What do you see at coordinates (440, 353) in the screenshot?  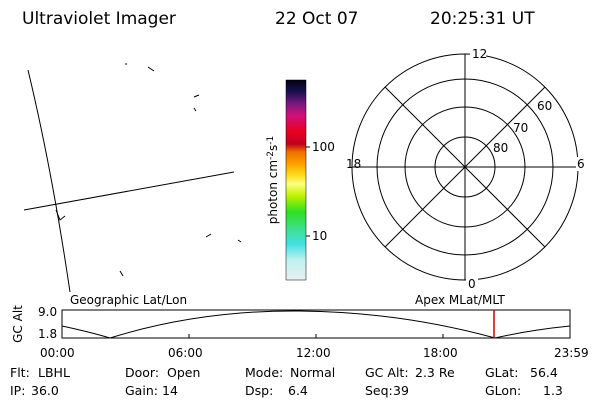 I see `strip-x-tick-label: 18:00` at bounding box center [440, 353].